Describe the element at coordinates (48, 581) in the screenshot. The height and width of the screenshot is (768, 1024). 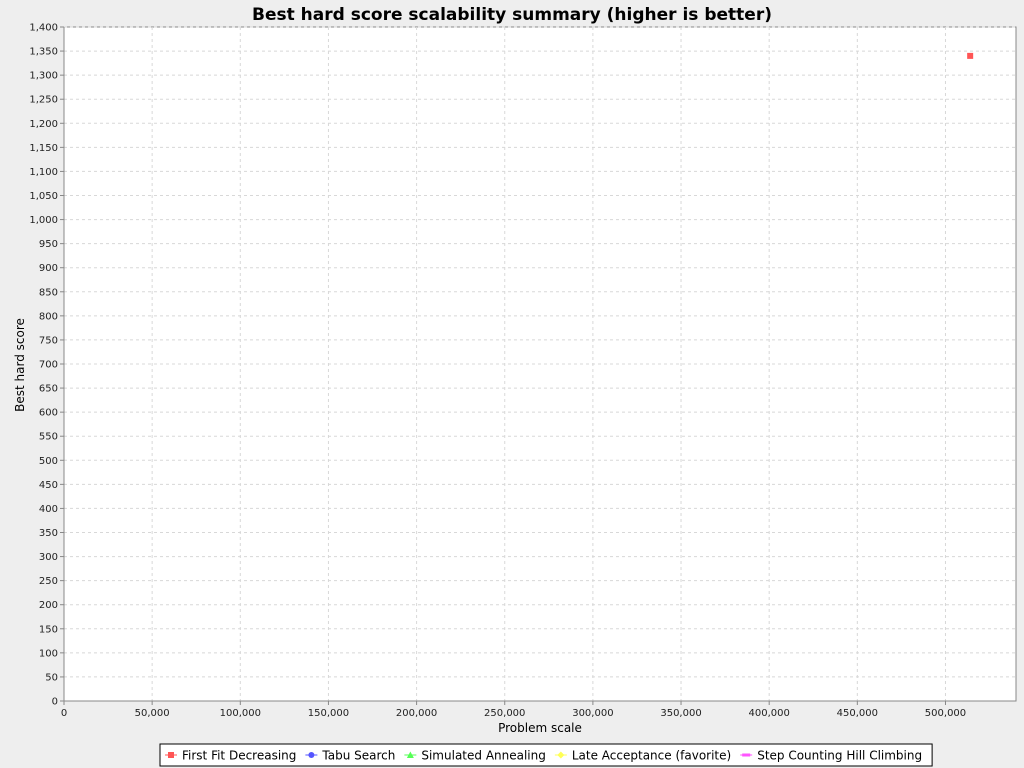
I see `y-tick-label: 250` at that location.